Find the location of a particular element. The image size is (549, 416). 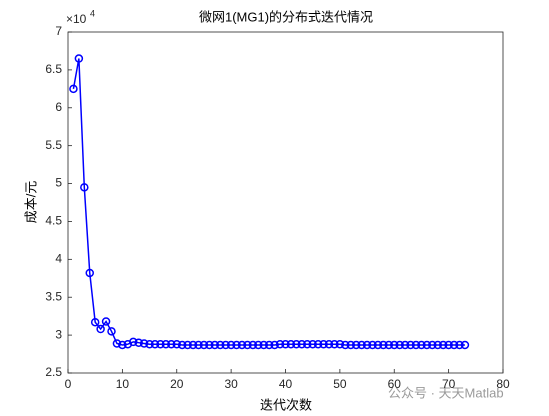

y-axis-label: 成本/元 is located at coordinates (30, 202).